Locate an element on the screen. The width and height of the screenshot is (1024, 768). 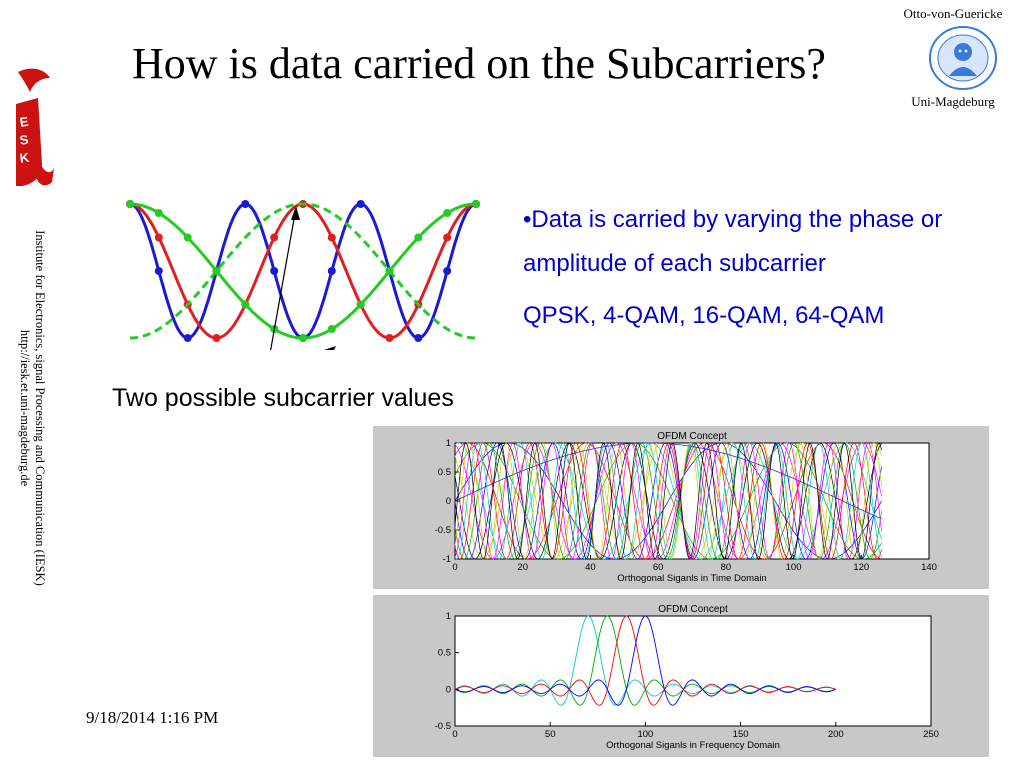
university-name-bottom: Uni-Magdeburg is located at coordinates (953, 101).